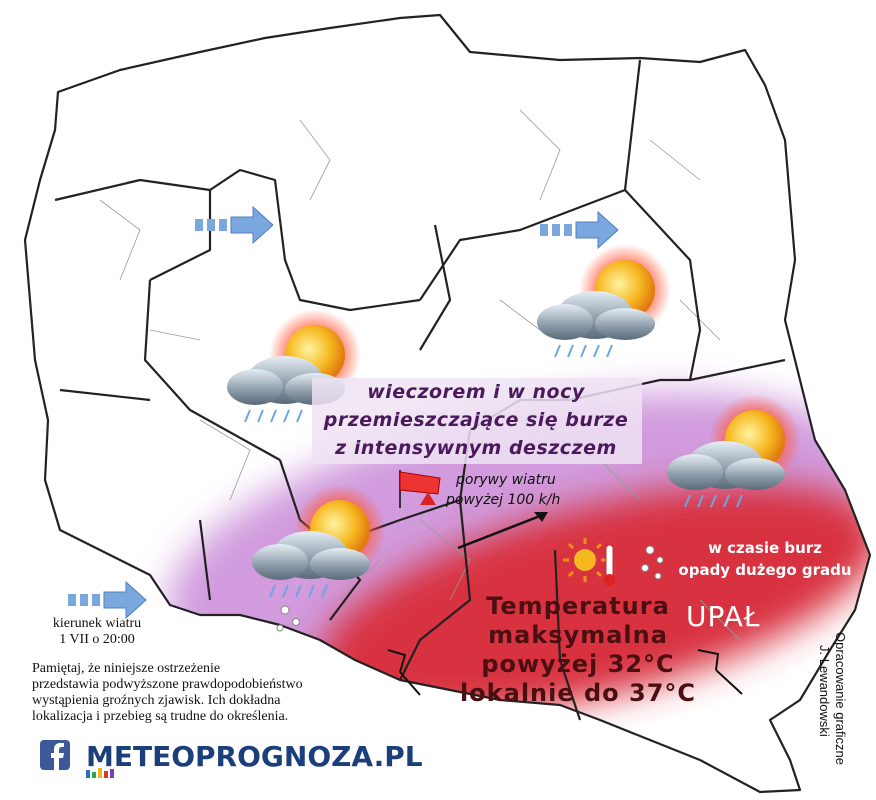 The height and width of the screenshot is (800, 876). Describe the element at coordinates (97, 623) in the screenshot. I see `wind-legend: kierunek wiatru` at that location.